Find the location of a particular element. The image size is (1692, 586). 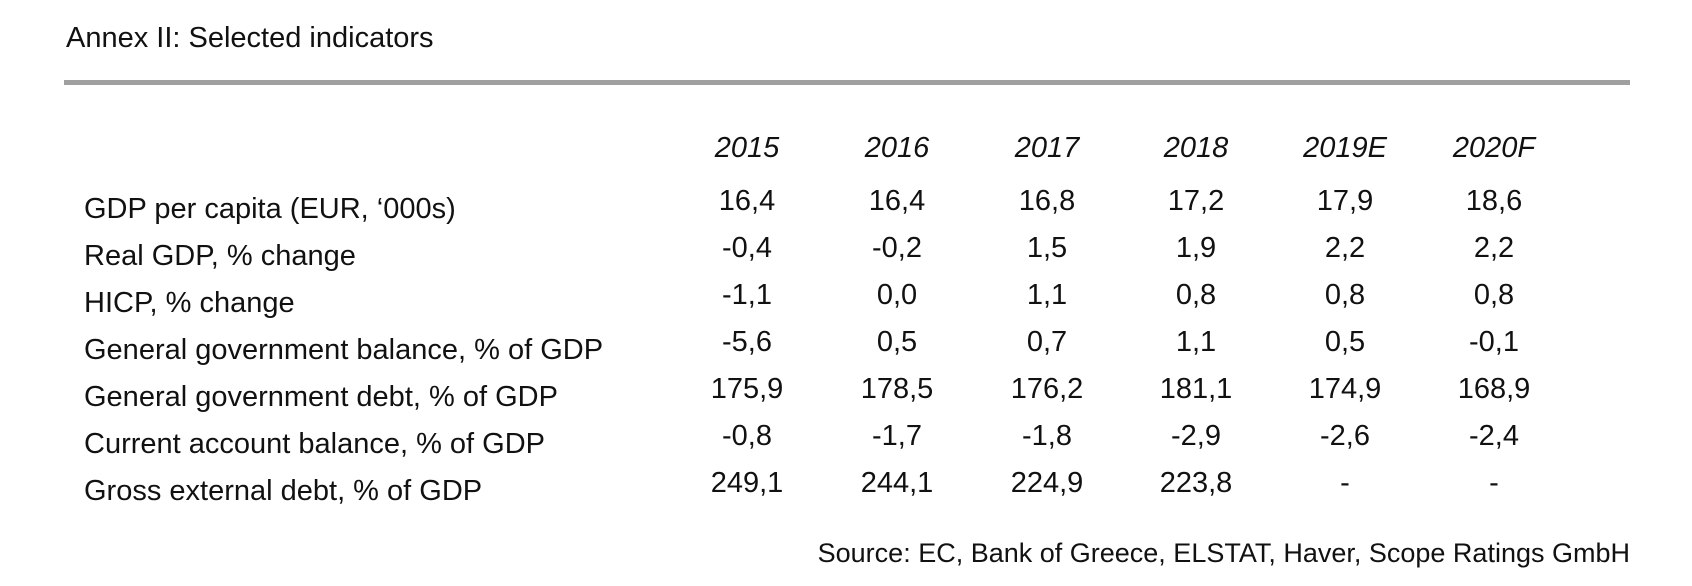

row-label: Current account balance, % of GDP is located at coordinates (315, 444).